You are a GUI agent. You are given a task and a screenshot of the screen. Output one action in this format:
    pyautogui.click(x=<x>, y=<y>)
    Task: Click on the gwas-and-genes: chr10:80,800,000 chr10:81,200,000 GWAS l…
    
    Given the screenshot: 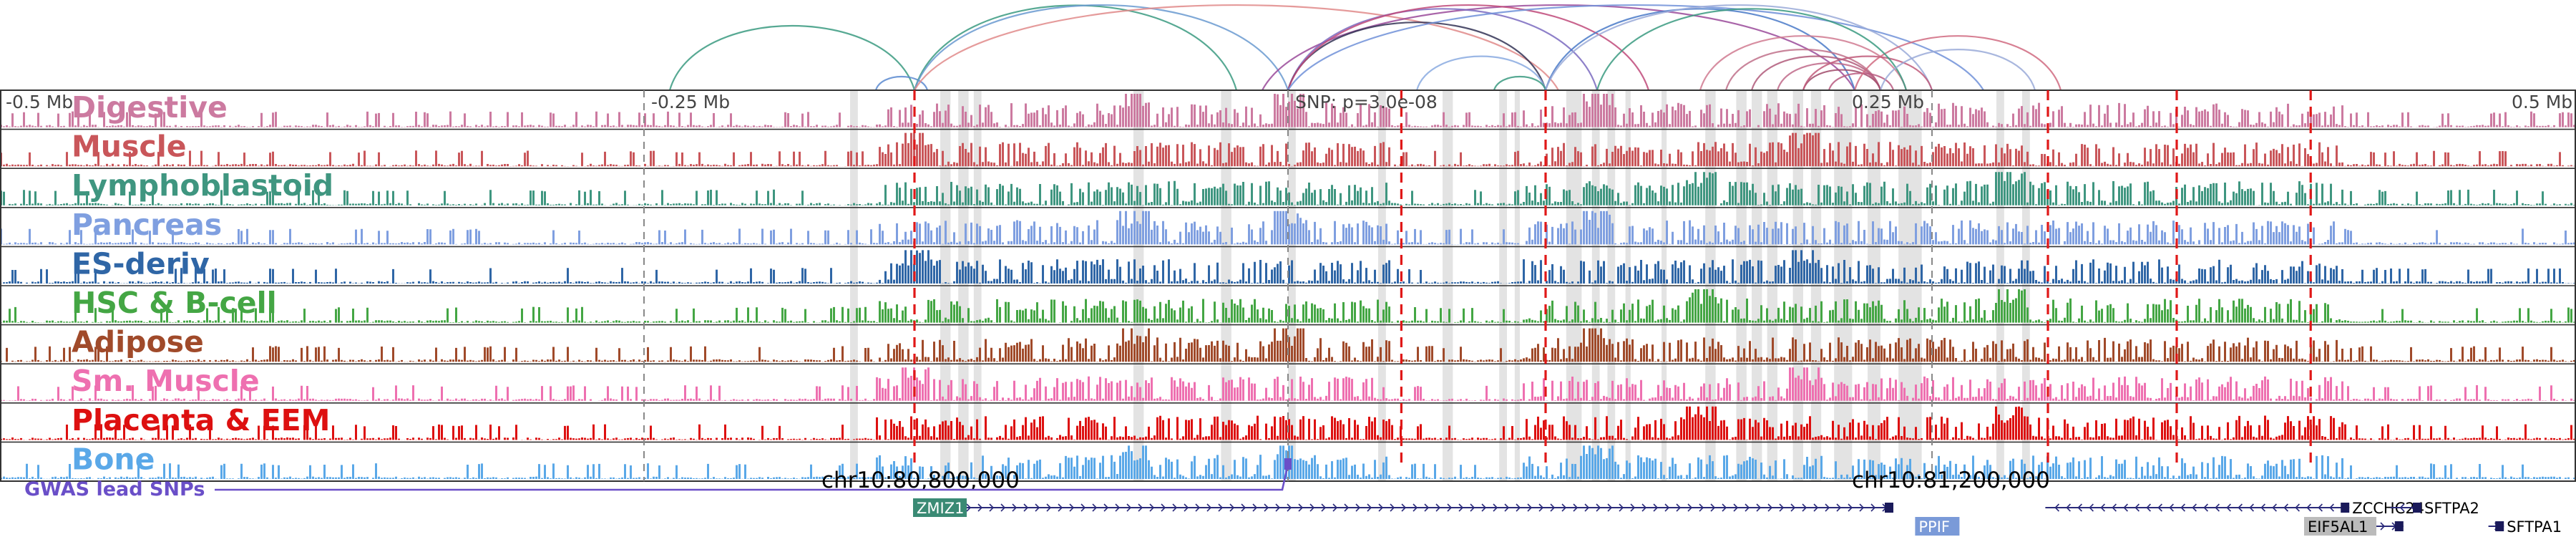 What is the action you would take?
    pyautogui.click(x=1037, y=479)
    